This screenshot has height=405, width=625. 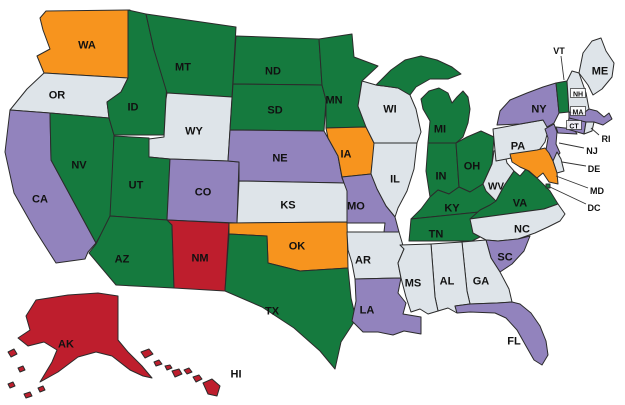 I want to click on state-fl, so click(x=501, y=333).